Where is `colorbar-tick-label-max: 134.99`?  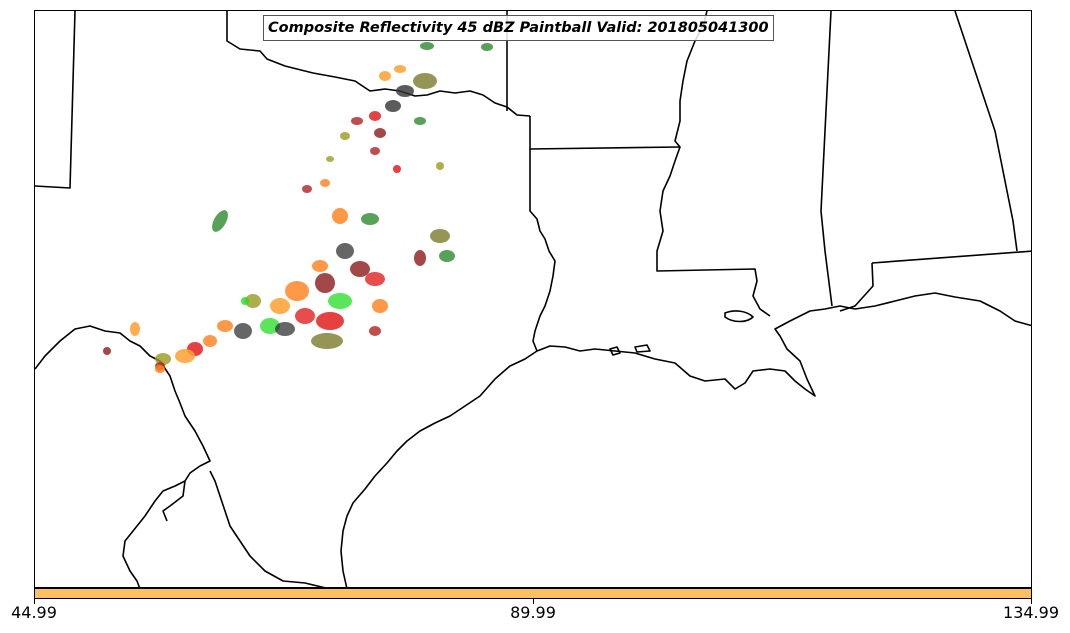
colorbar-tick-label-max: 134.99 is located at coordinates (1031, 612).